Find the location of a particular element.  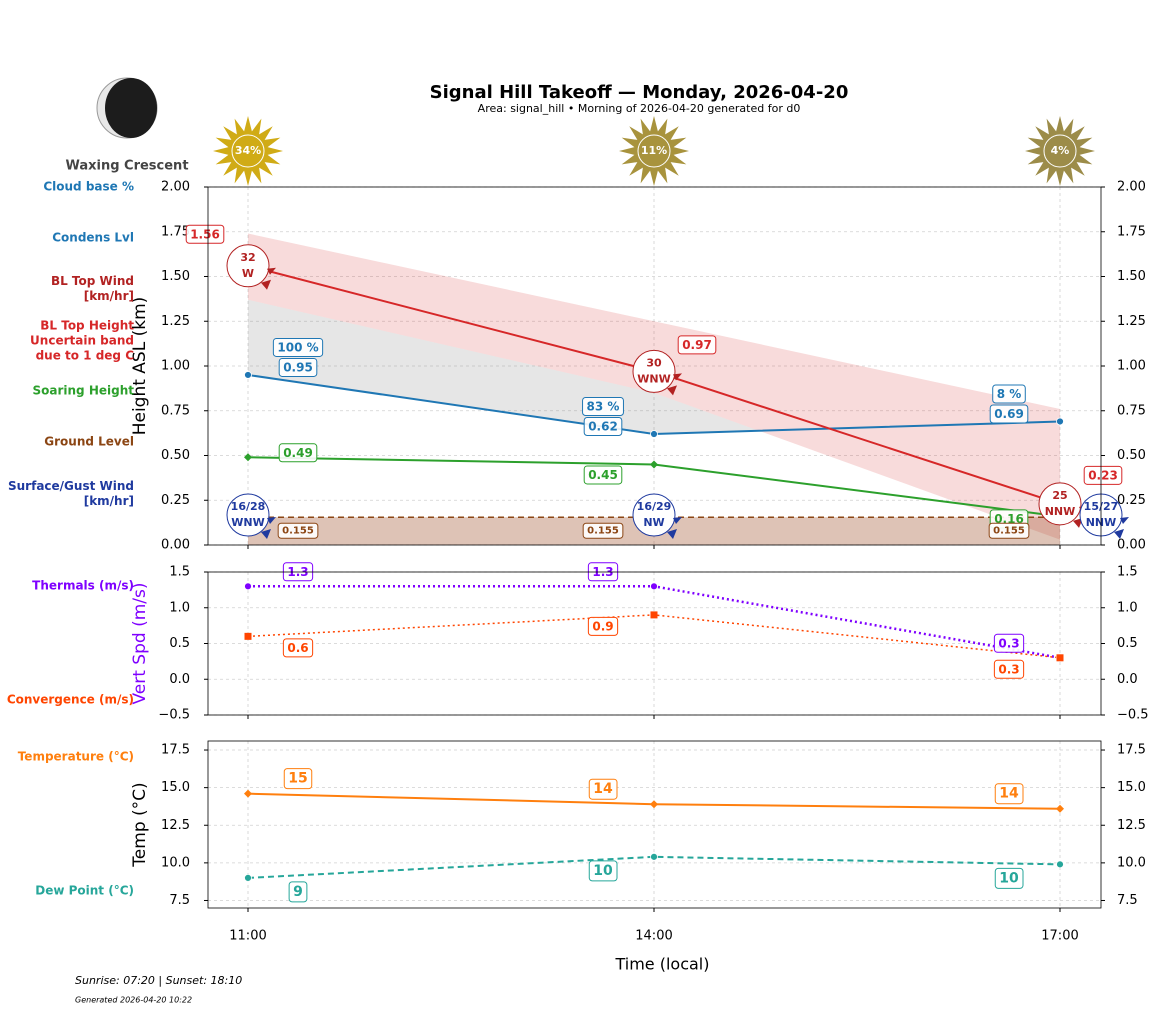

value-label: 0.16 is located at coordinates (1009, 519).